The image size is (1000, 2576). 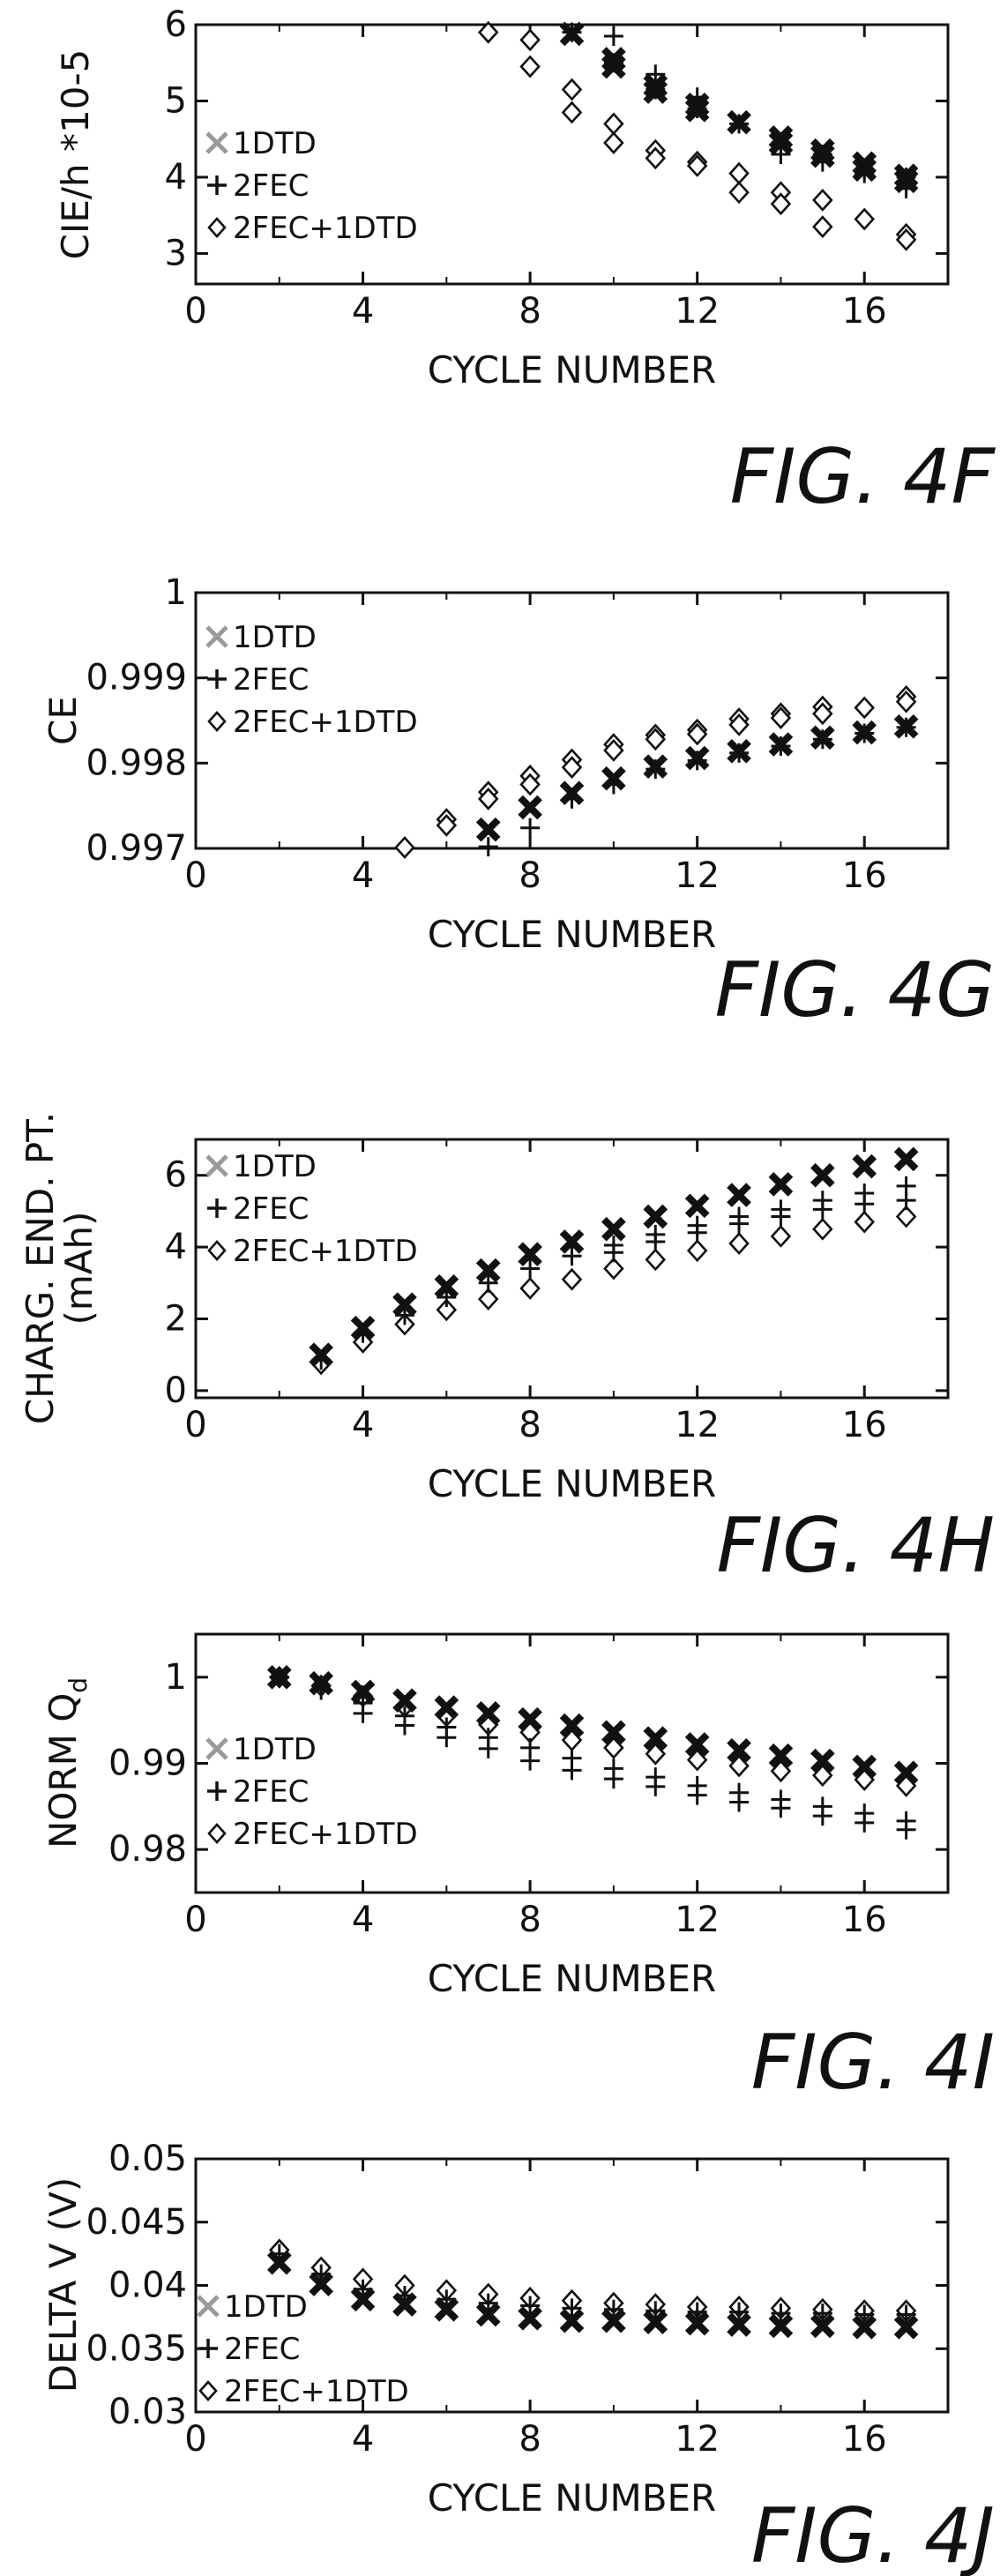 What do you see at coordinates (176, 1175) in the screenshot?
I see `y-tick-label: 6` at bounding box center [176, 1175].